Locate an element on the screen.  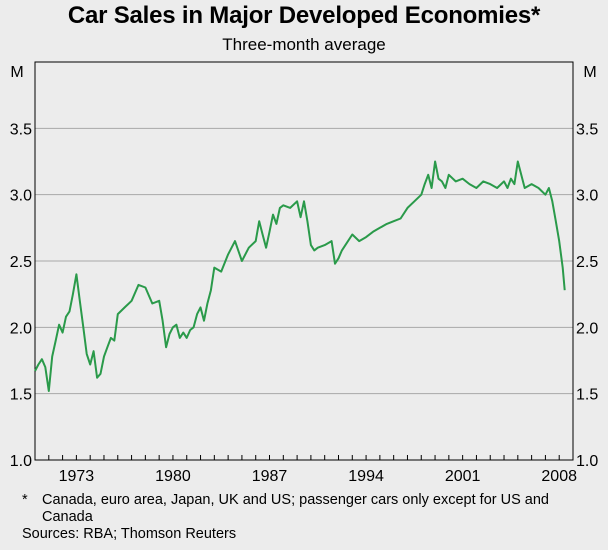
x-axis-labels: 1973 1980 1987 1994 2001 2008 is located at coordinates (318, 476).